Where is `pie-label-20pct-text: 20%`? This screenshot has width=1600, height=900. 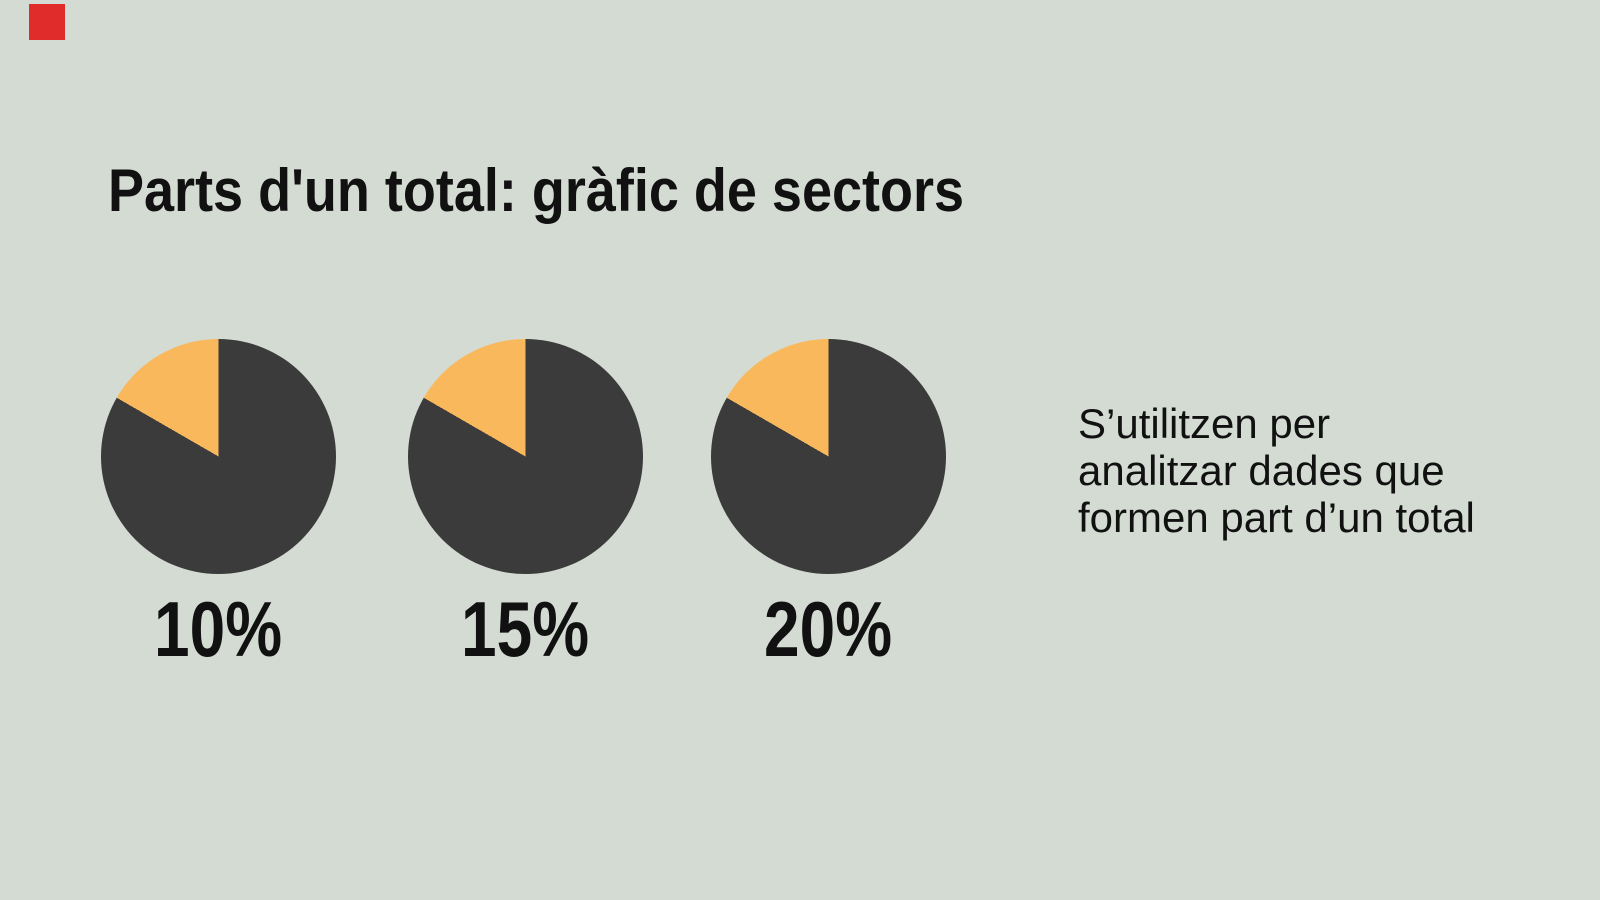 pie-label-20pct-text: 20% is located at coordinates (828, 629).